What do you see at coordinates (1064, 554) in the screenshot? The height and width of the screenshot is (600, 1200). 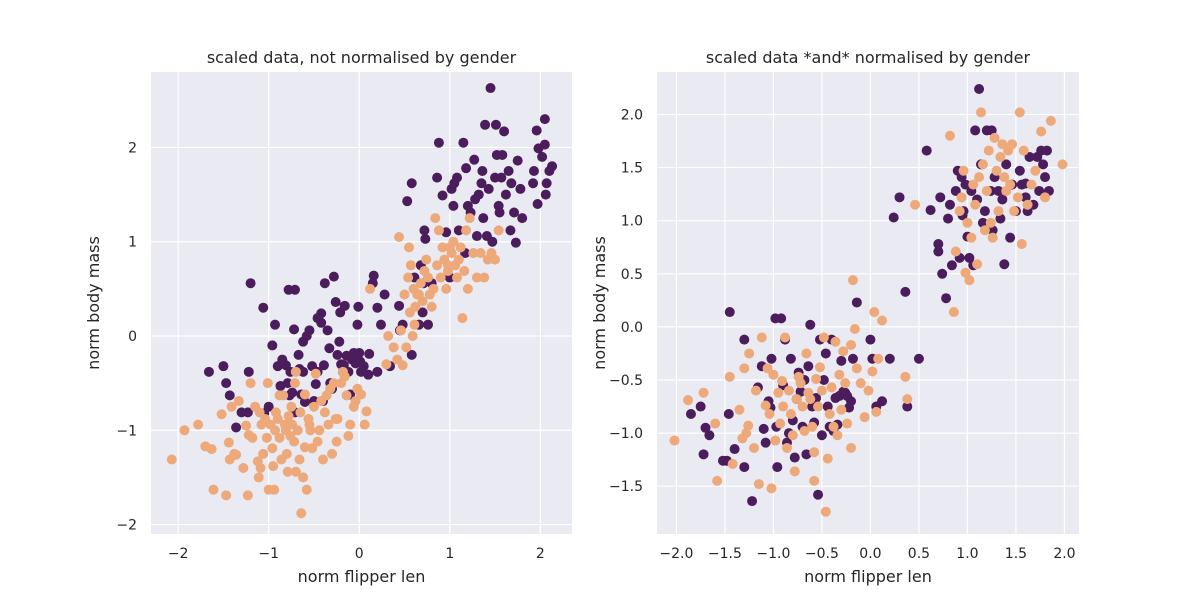 I see `right-x-tick-label: 2.0` at bounding box center [1064, 554].